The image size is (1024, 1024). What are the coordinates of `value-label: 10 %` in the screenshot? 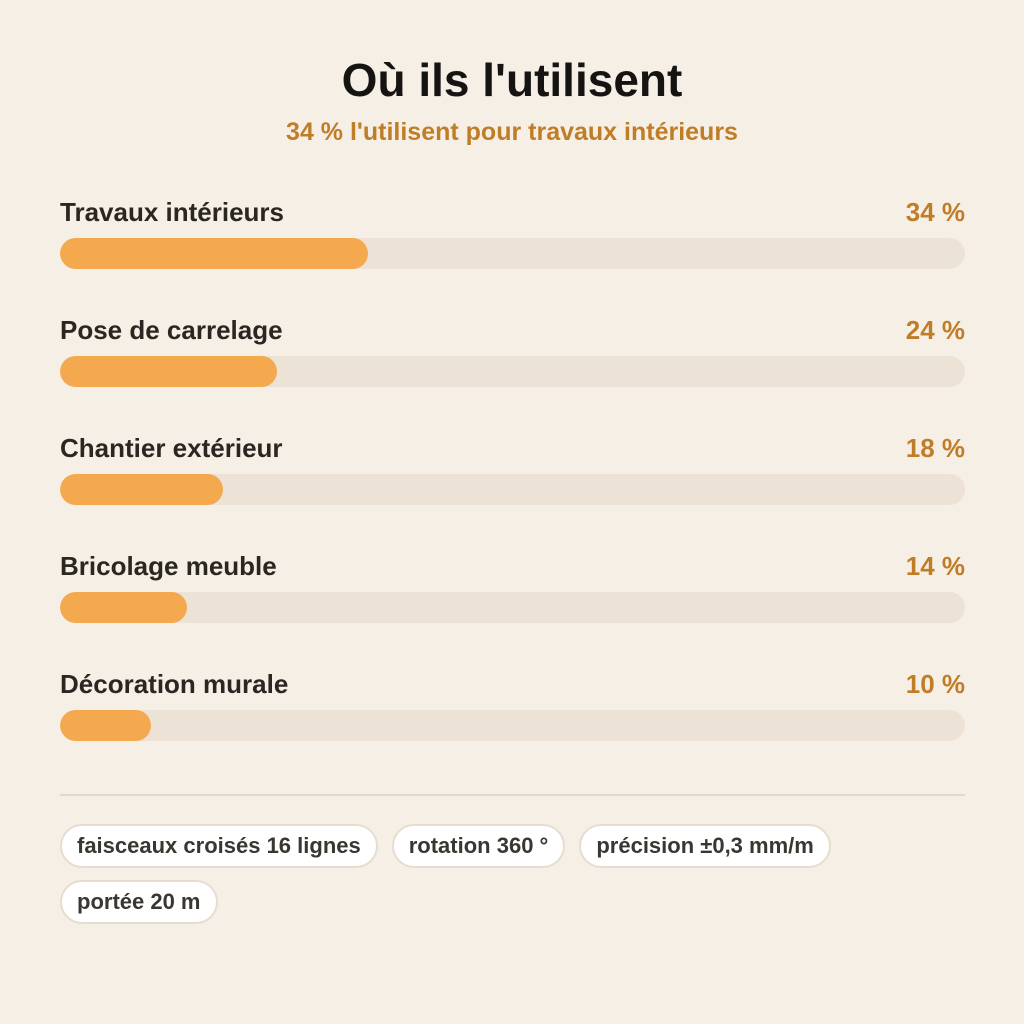 It's located at (935, 684).